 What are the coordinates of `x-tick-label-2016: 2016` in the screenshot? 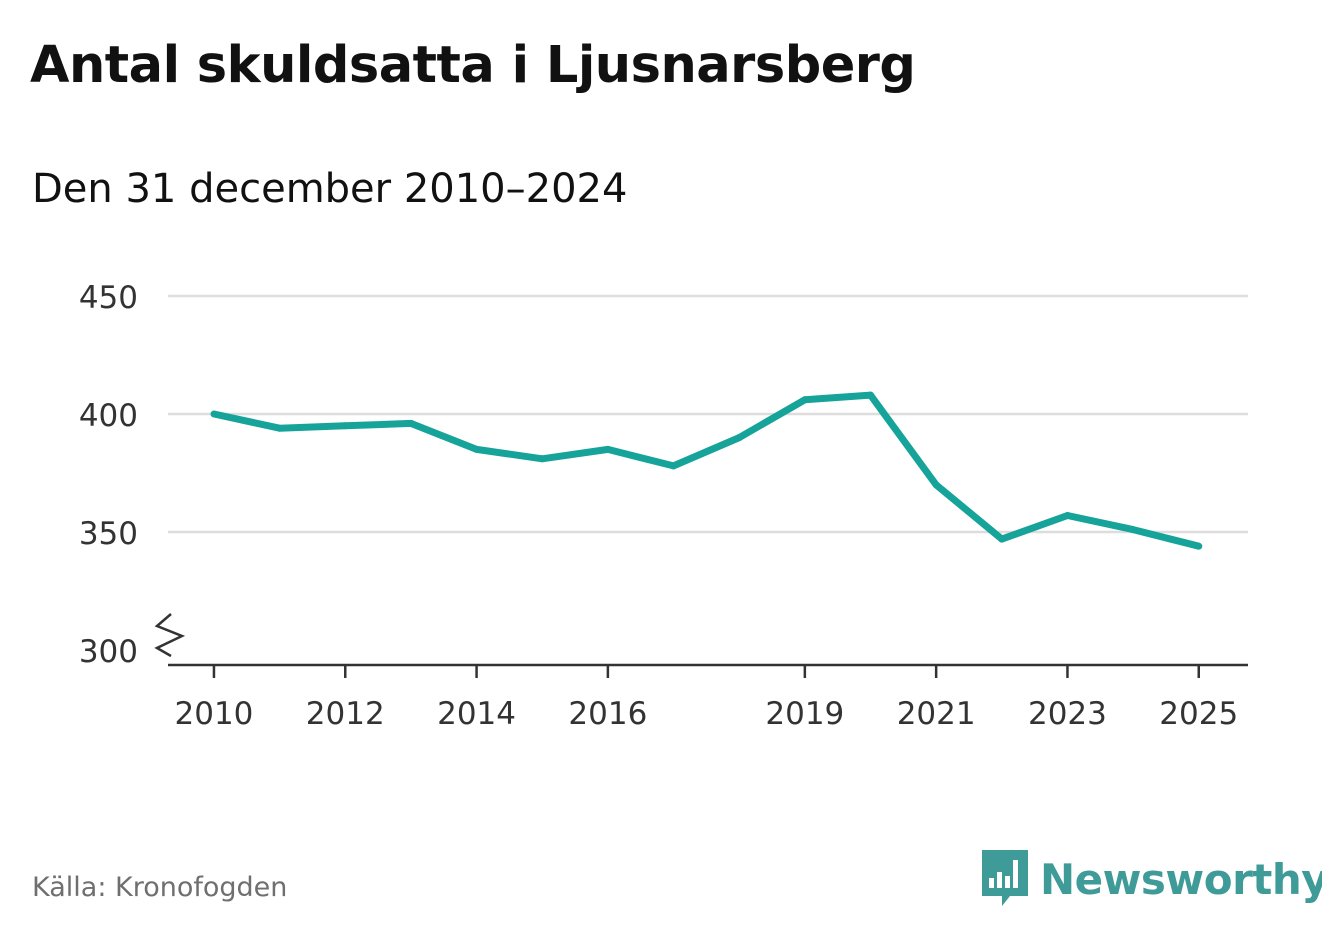 It's located at (607, 714).